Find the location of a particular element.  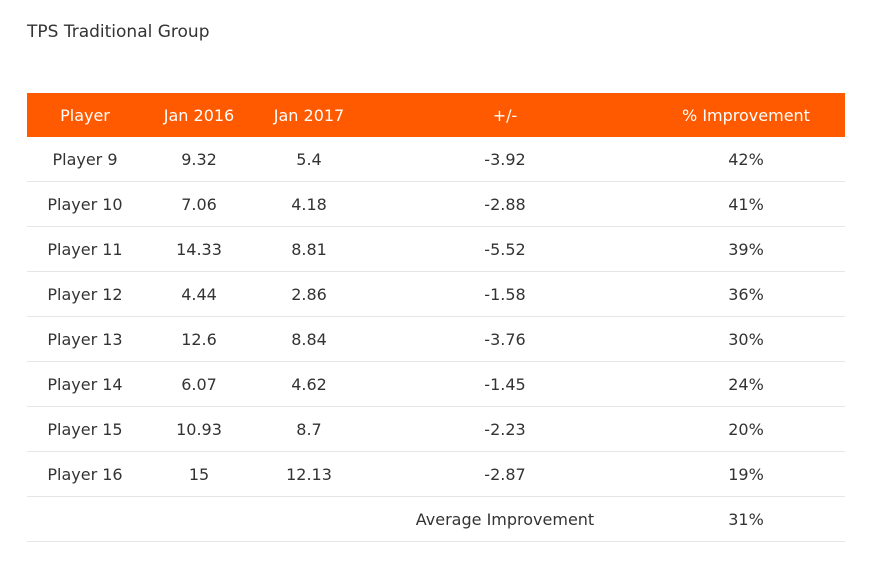

cell-player: Player 11 is located at coordinates (85, 249).